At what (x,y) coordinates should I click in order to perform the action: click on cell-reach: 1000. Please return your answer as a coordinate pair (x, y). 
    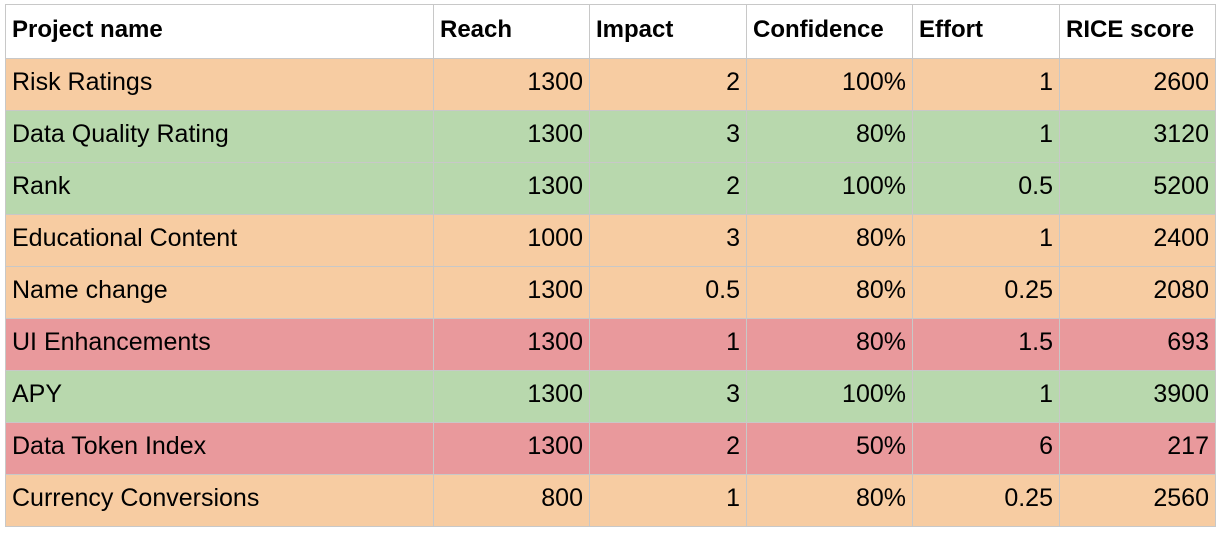
    Looking at the image, I should click on (511, 240).